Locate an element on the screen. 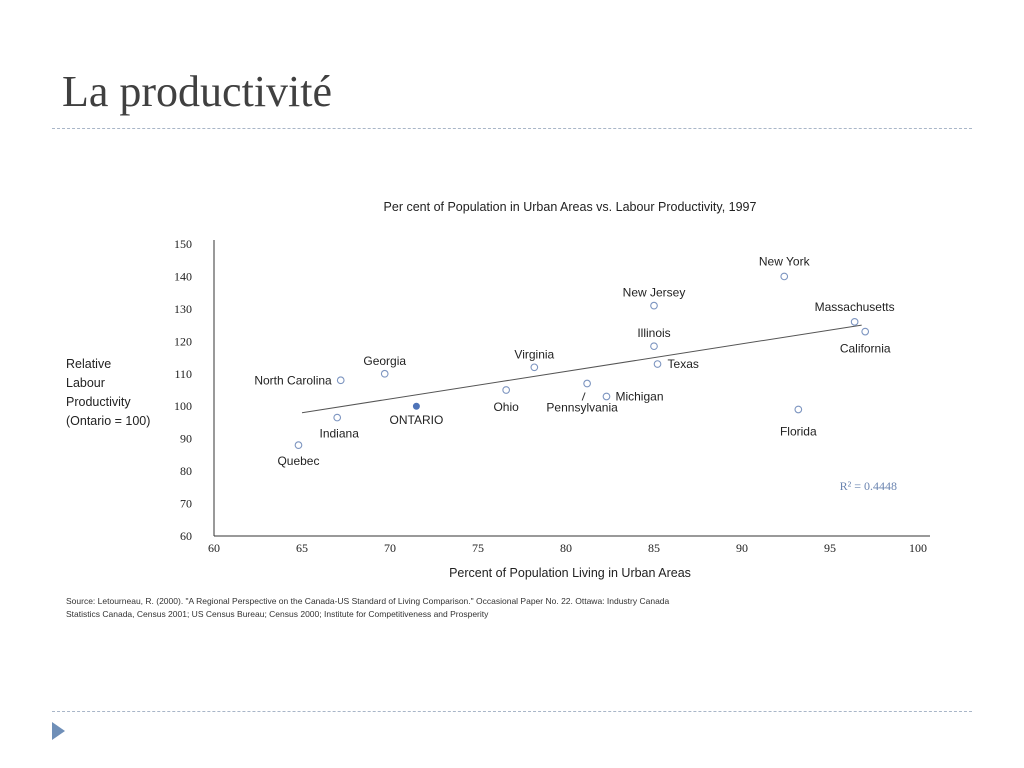 The width and height of the screenshot is (1024, 768). y-tick-label: 60 is located at coordinates (186, 536).